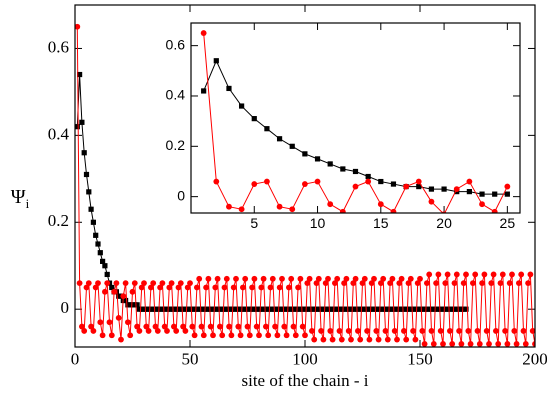 The image size is (547, 400). What do you see at coordinates (305, 380) in the screenshot?
I see `x-axis-label: site of the chain - i` at bounding box center [305, 380].